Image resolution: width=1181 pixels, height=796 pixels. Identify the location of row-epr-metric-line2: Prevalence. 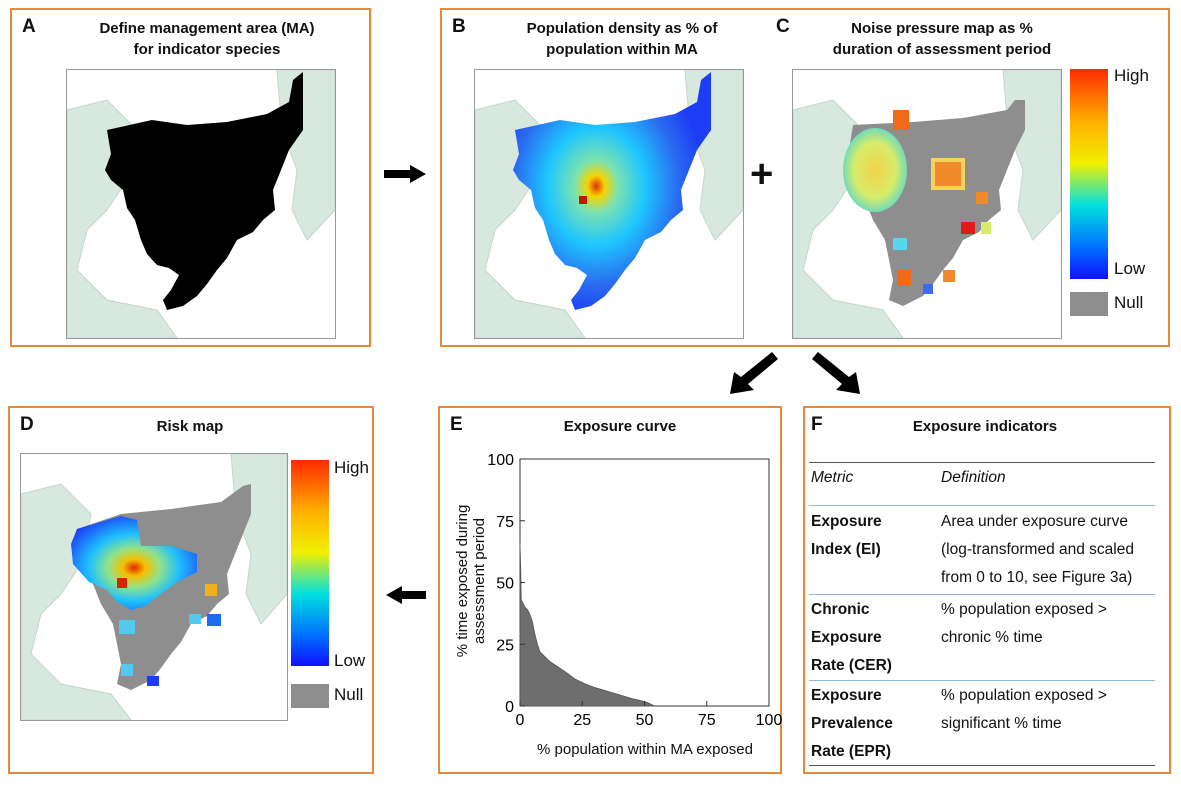
(852, 723).